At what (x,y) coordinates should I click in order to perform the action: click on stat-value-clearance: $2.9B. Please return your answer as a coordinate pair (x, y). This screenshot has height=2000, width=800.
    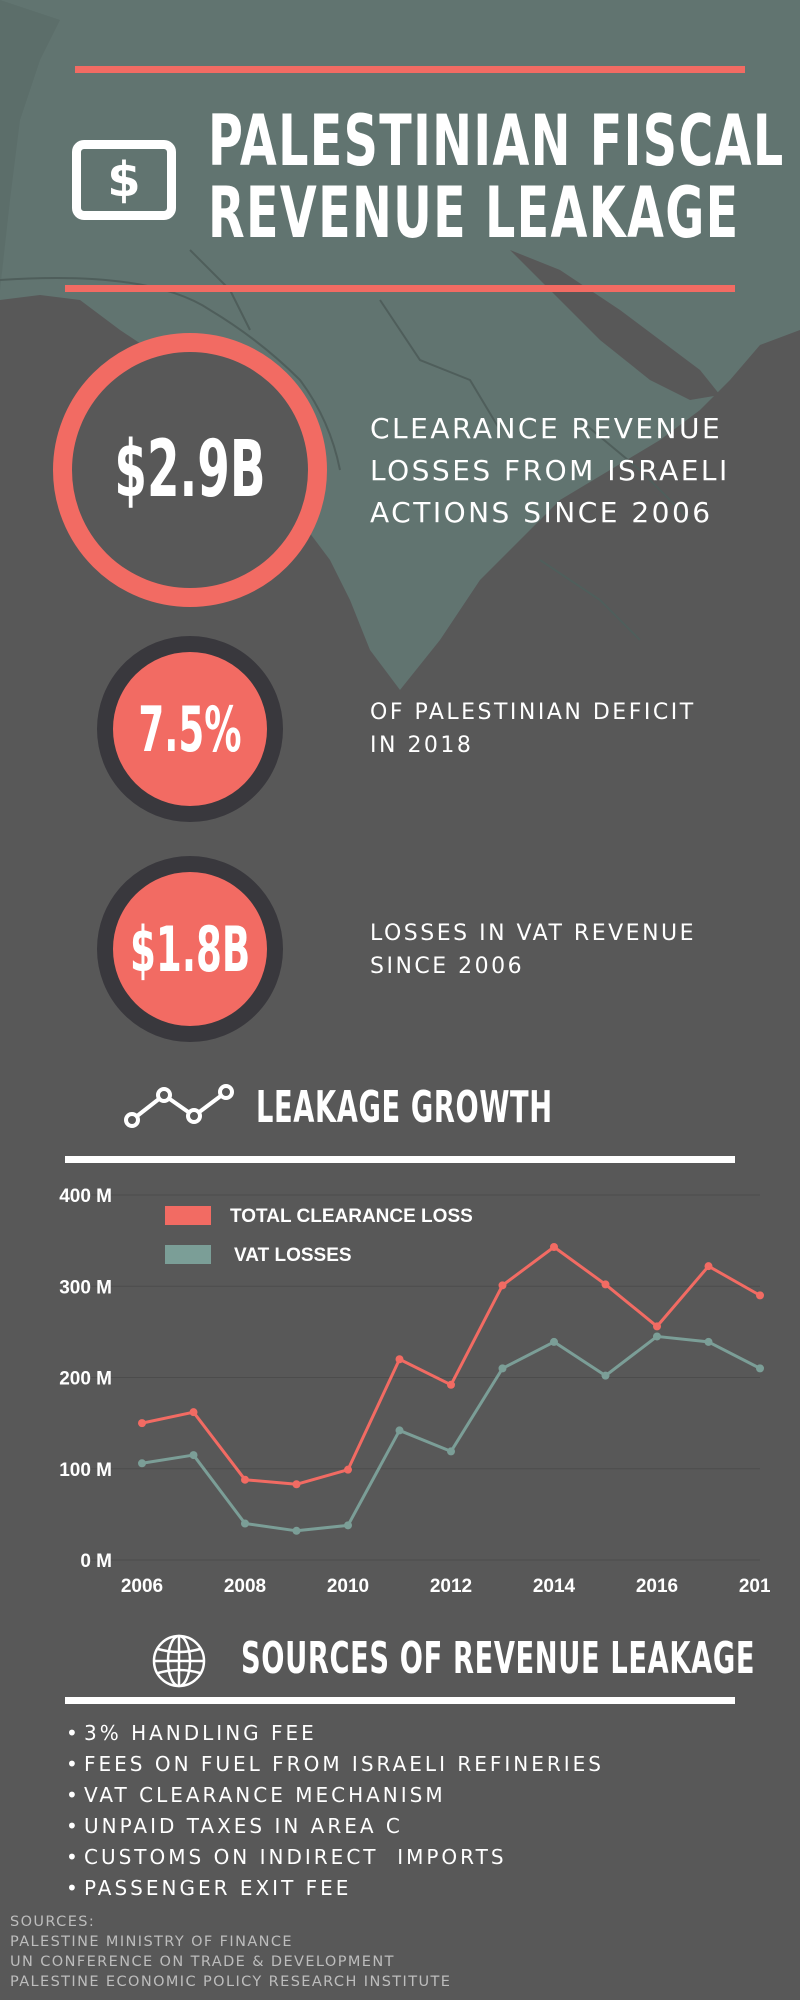
    Looking at the image, I should click on (190, 470).